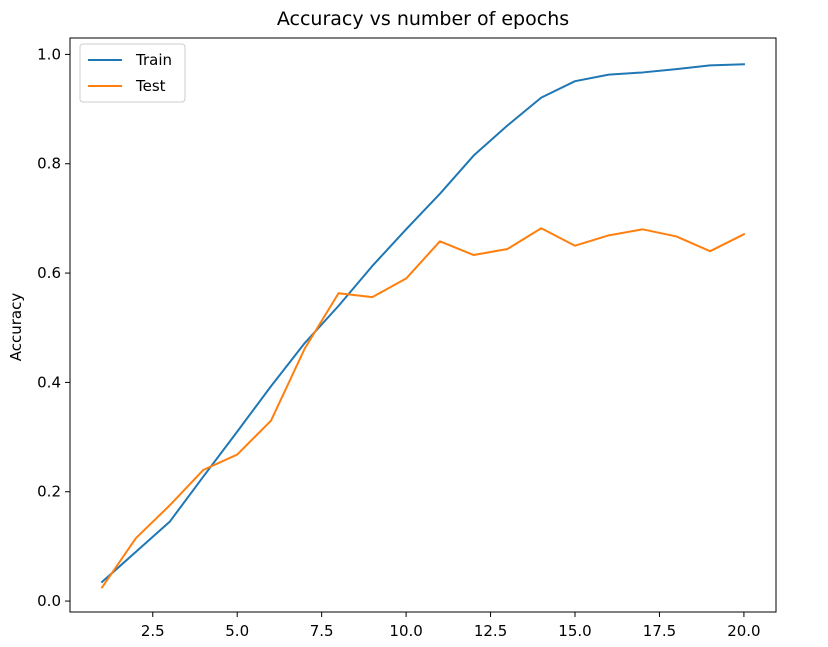  I want to click on y-tick-label: 0.6, so click(49, 273).